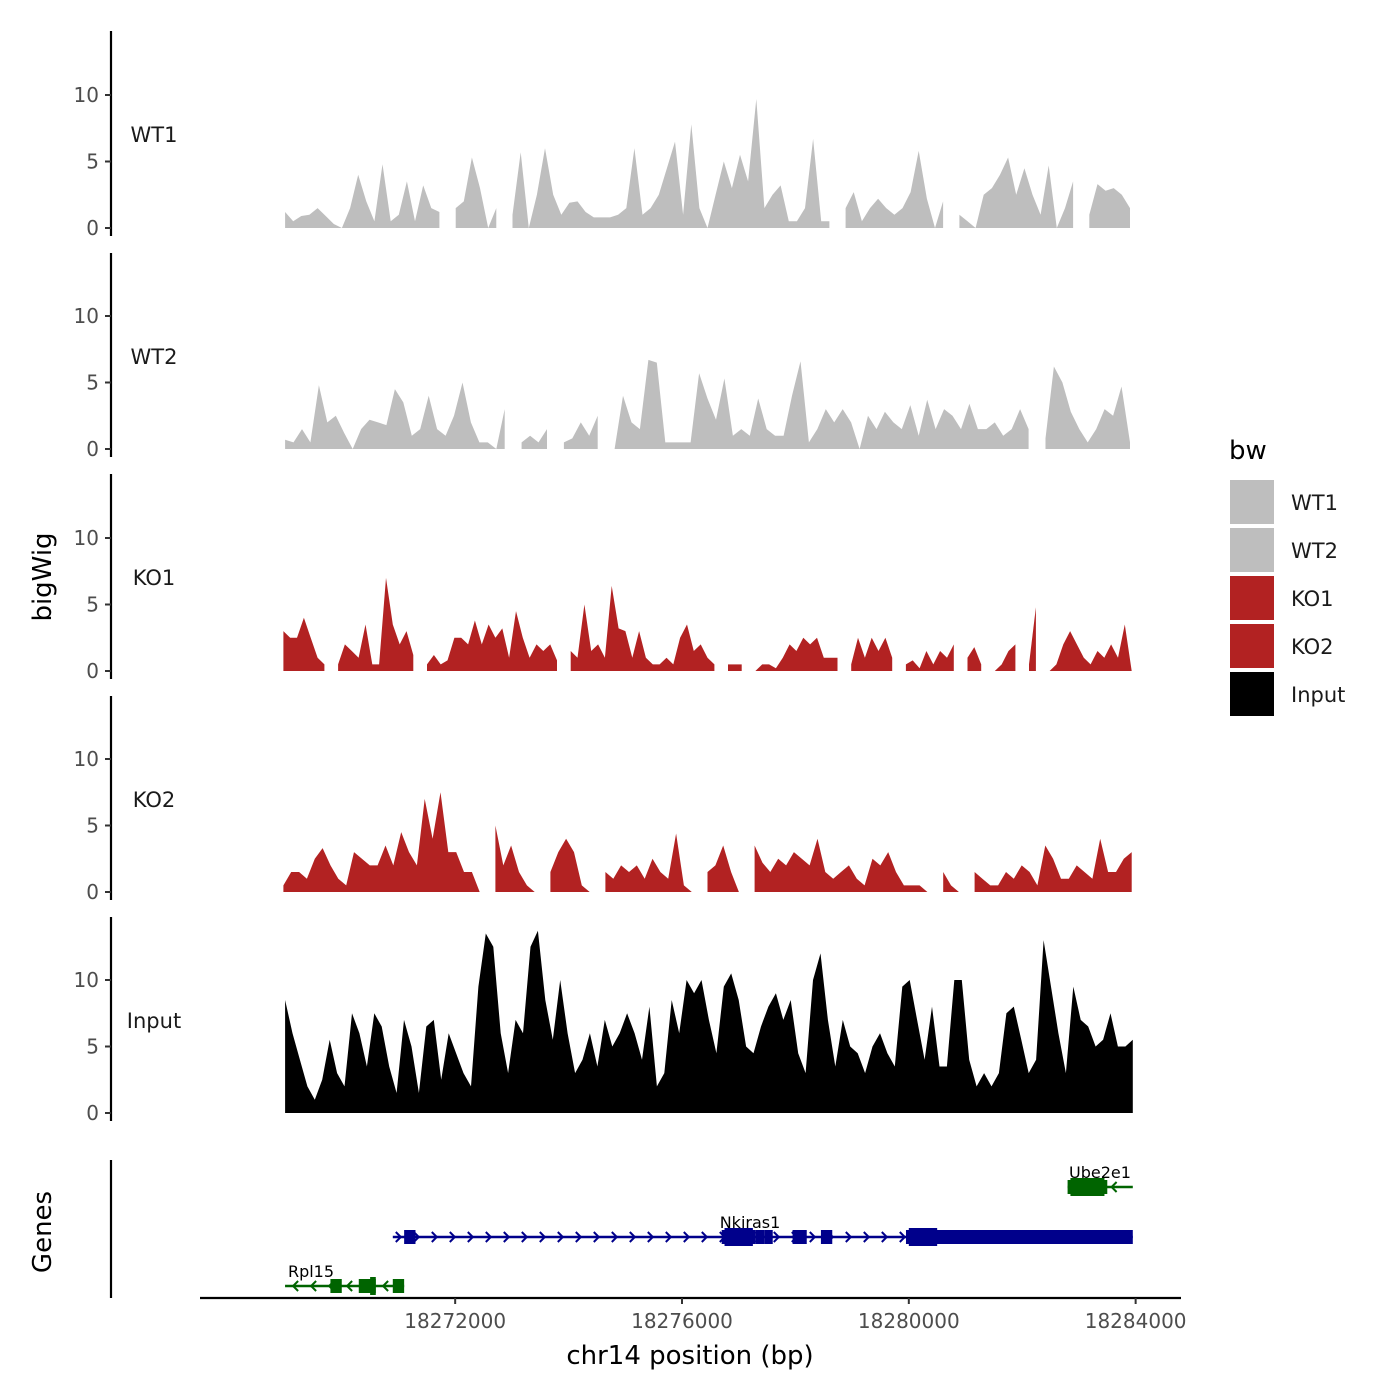 The image size is (1400, 1400). What do you see at coordinates (345, 1278) in the screenshot?
I see `gene-rpl15: Rpl15` at bounding box center [345, 1278].